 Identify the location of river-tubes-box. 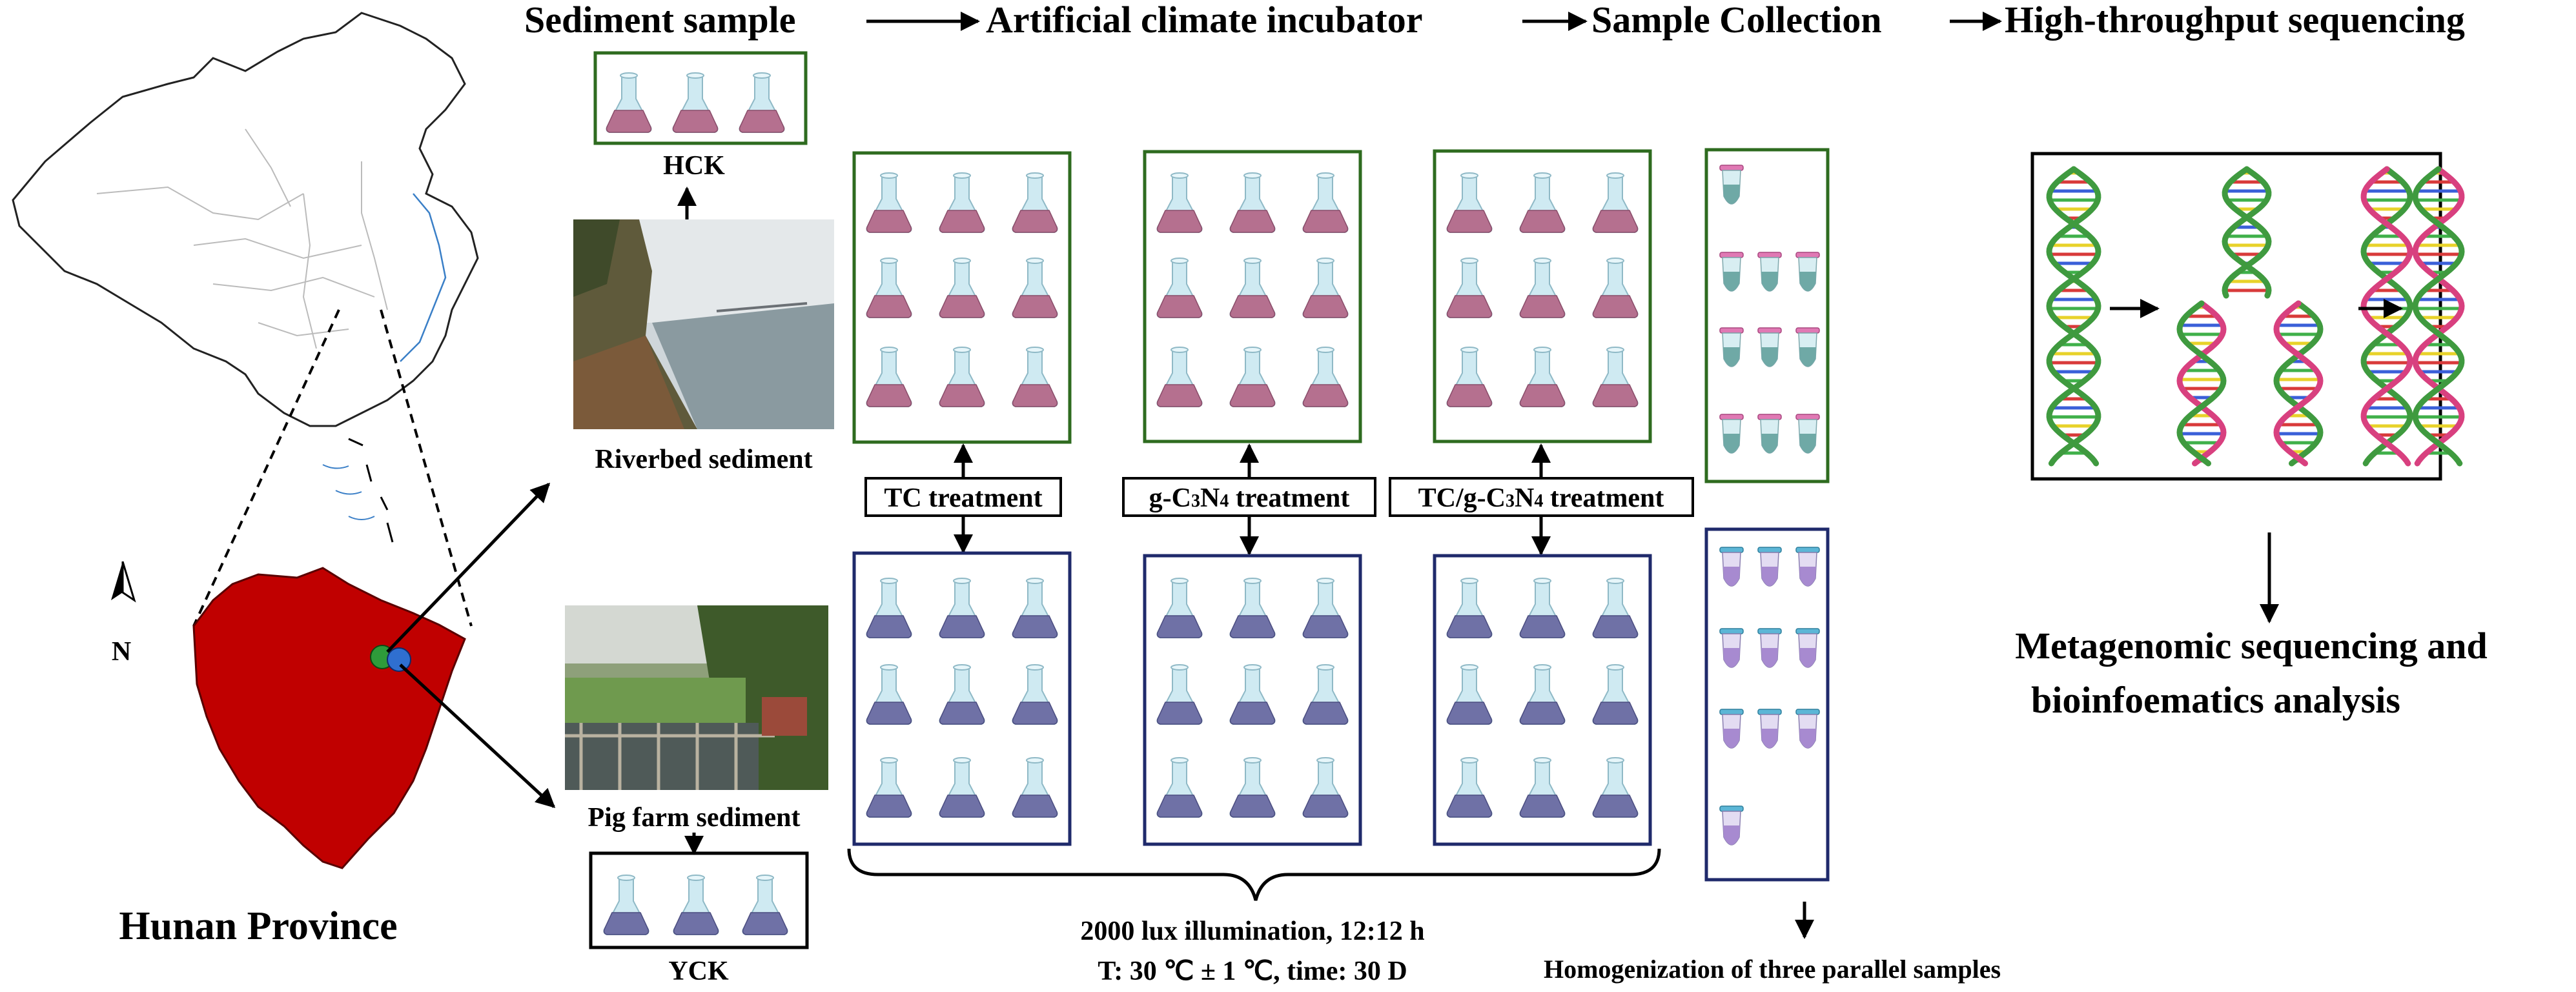
(1767, 315).